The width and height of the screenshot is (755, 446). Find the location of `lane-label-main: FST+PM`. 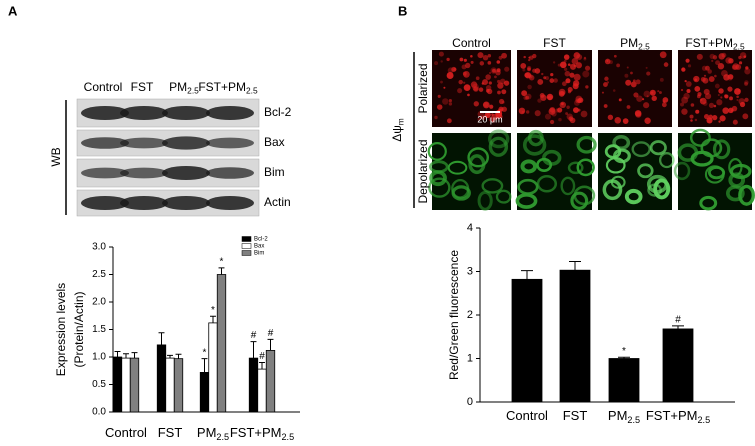

lane-label-main: FST+PM is located at coordinates (222, 87).